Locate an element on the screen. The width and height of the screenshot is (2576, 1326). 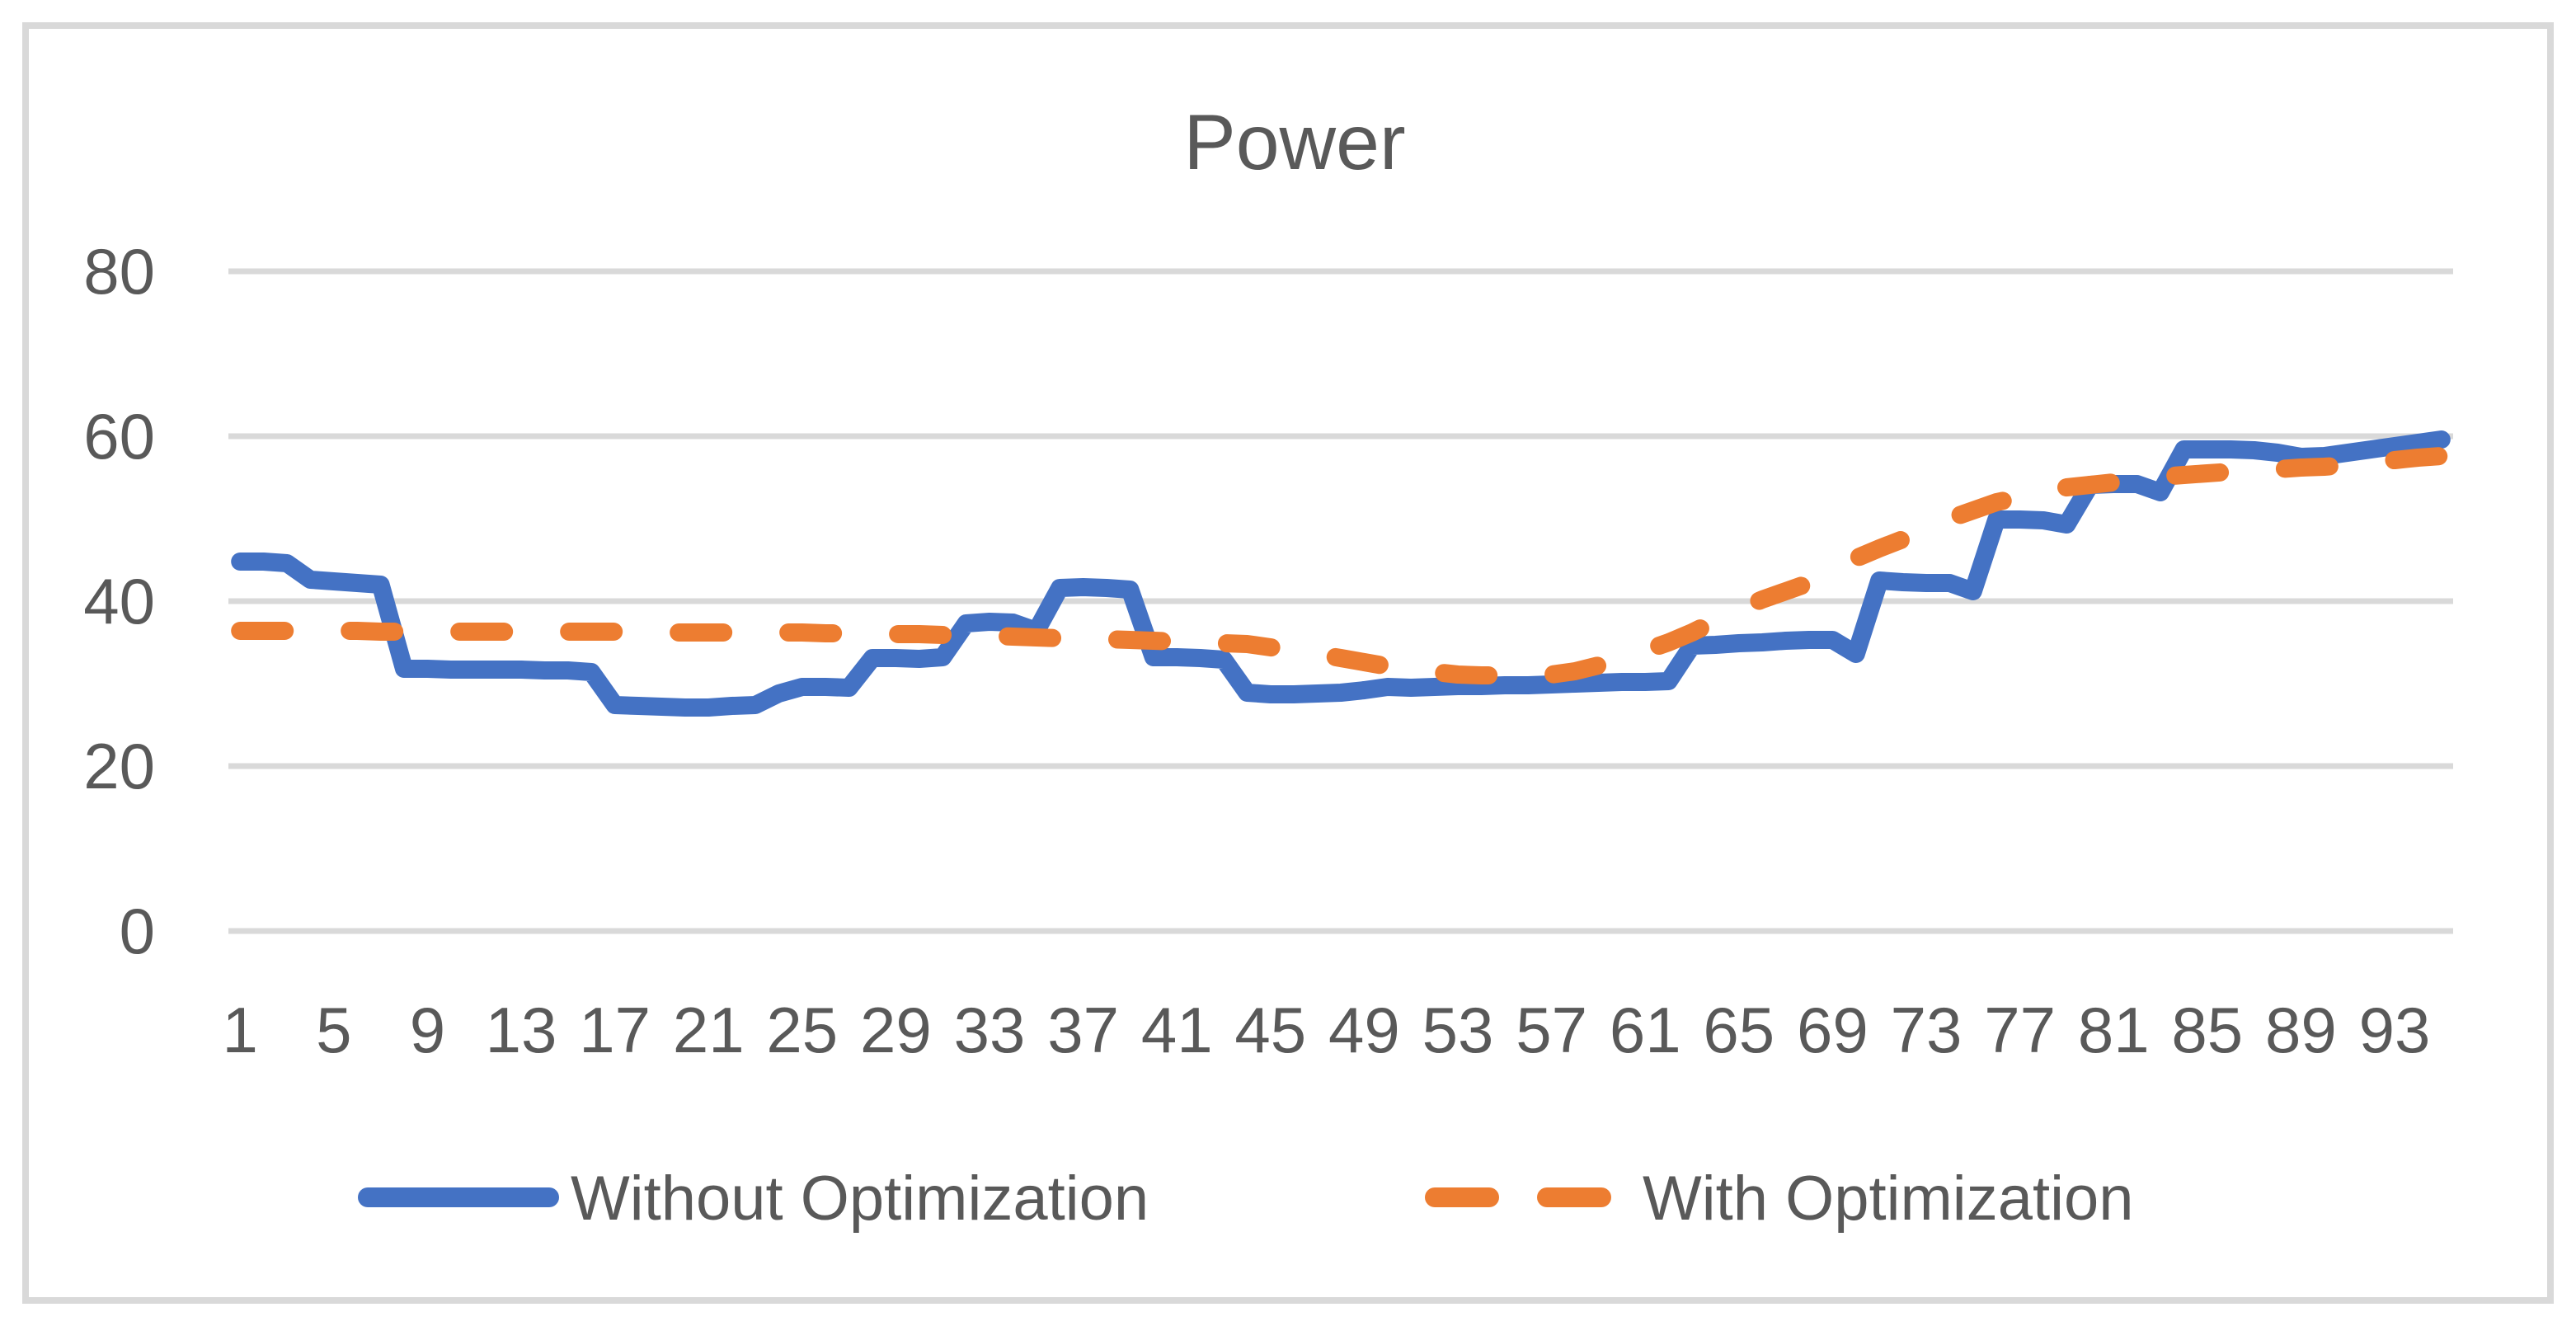
x-tick-label-53: 53 is located at coordinates (1458, 1030).